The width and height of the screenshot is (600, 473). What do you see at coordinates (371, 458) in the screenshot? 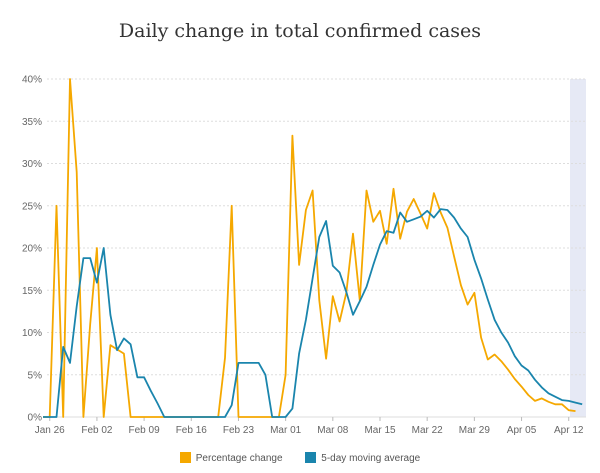
I see `legend-label: 5-day moving average` at bounding box center [371, 458].